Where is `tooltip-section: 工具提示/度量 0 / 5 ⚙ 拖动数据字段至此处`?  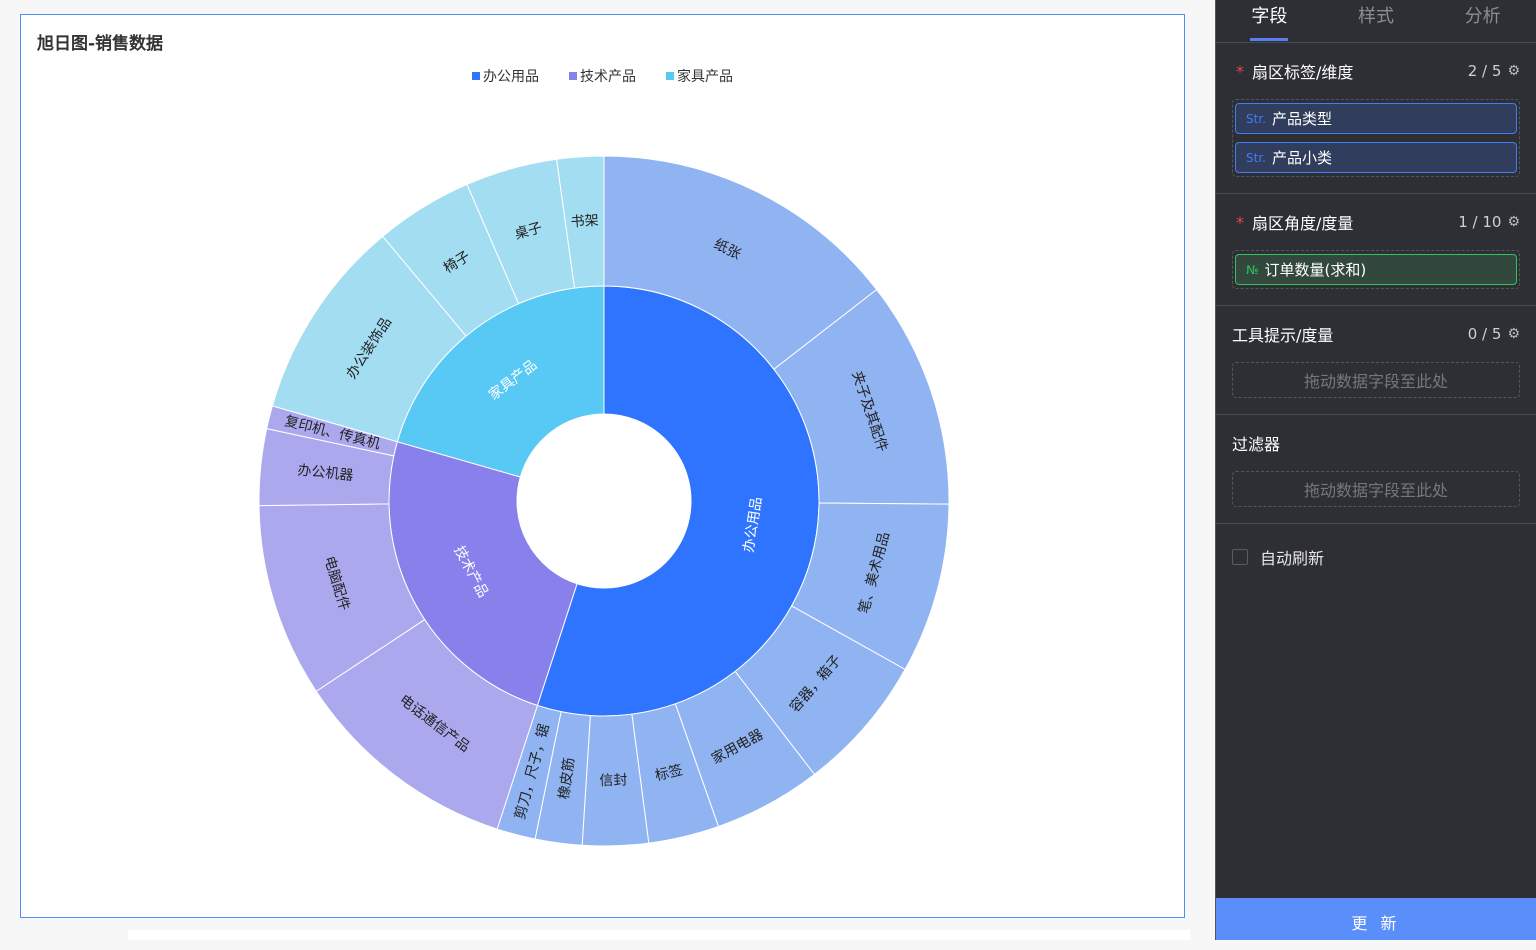
tooltip-section: 工具提示/度量 0 / 5 ⚙ 拖动数据字段至此处 is located at coordinates (1376, 360).